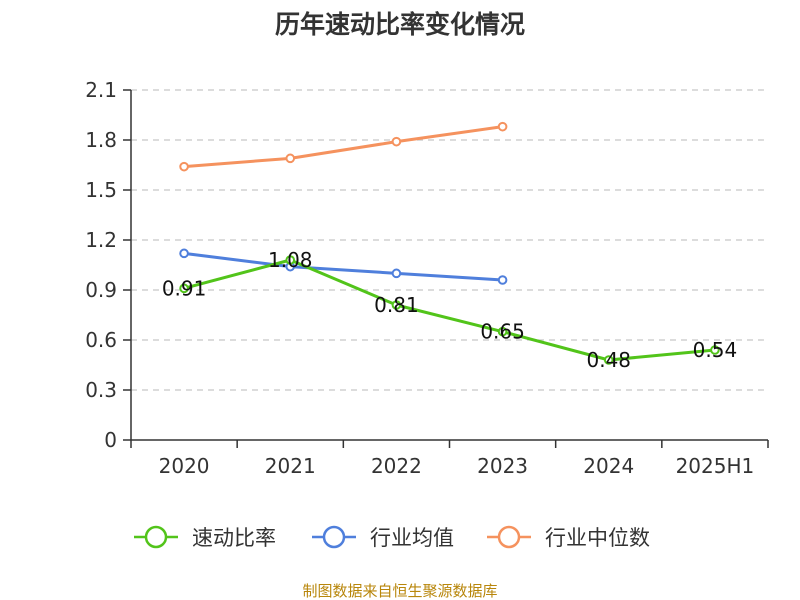  I want to click on data-labels: 0.91 1.08 0.81 0.65 0.48 0.54, so click(449, 310).